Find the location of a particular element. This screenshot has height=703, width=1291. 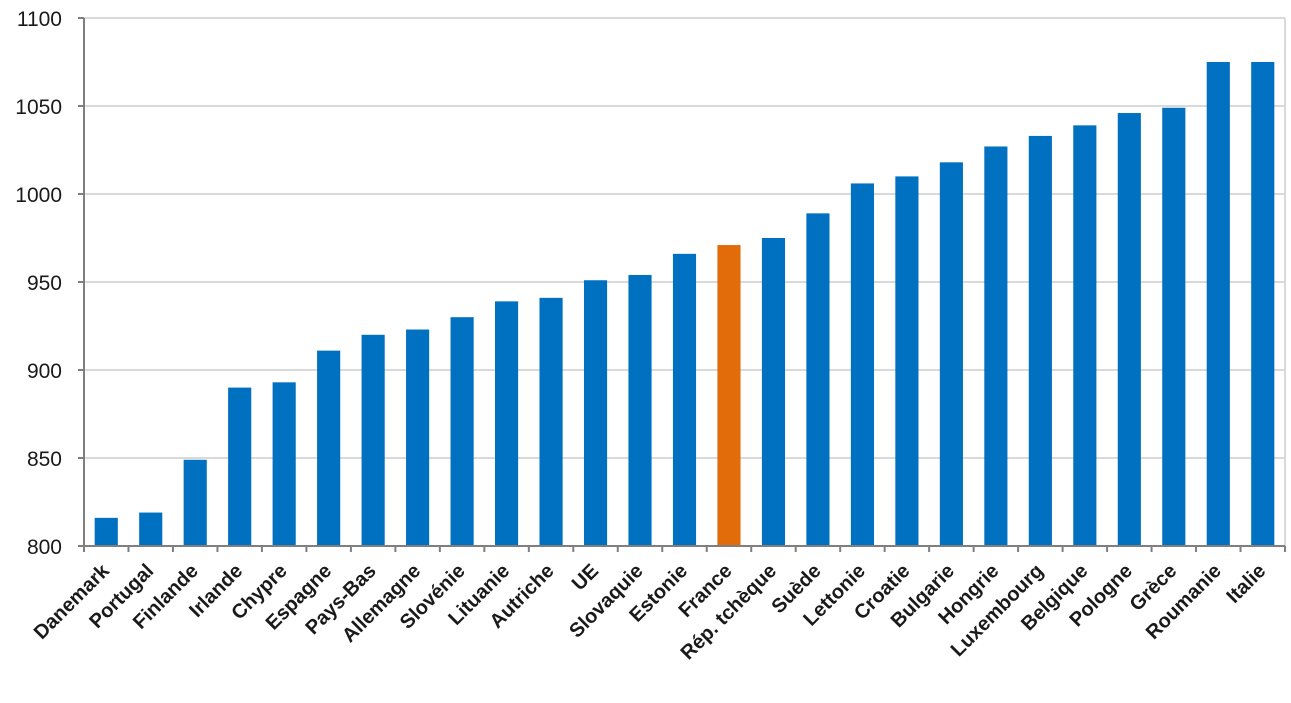

x-tick-label: Italie is located at coordinates (1247, 584).